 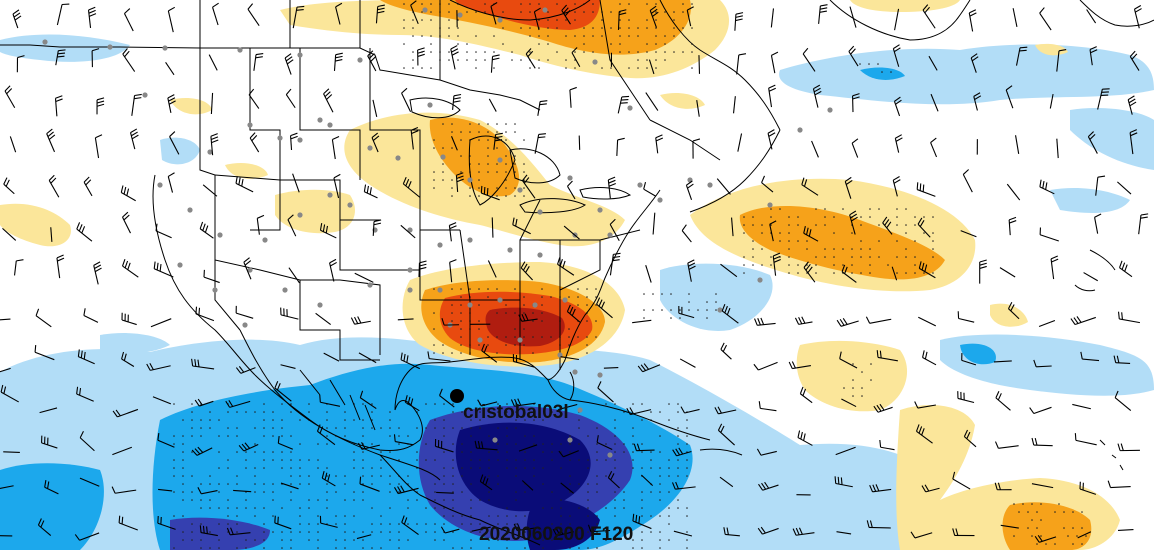 I want to click on storm-label: cristobal03l, so click(x=516, y=412).